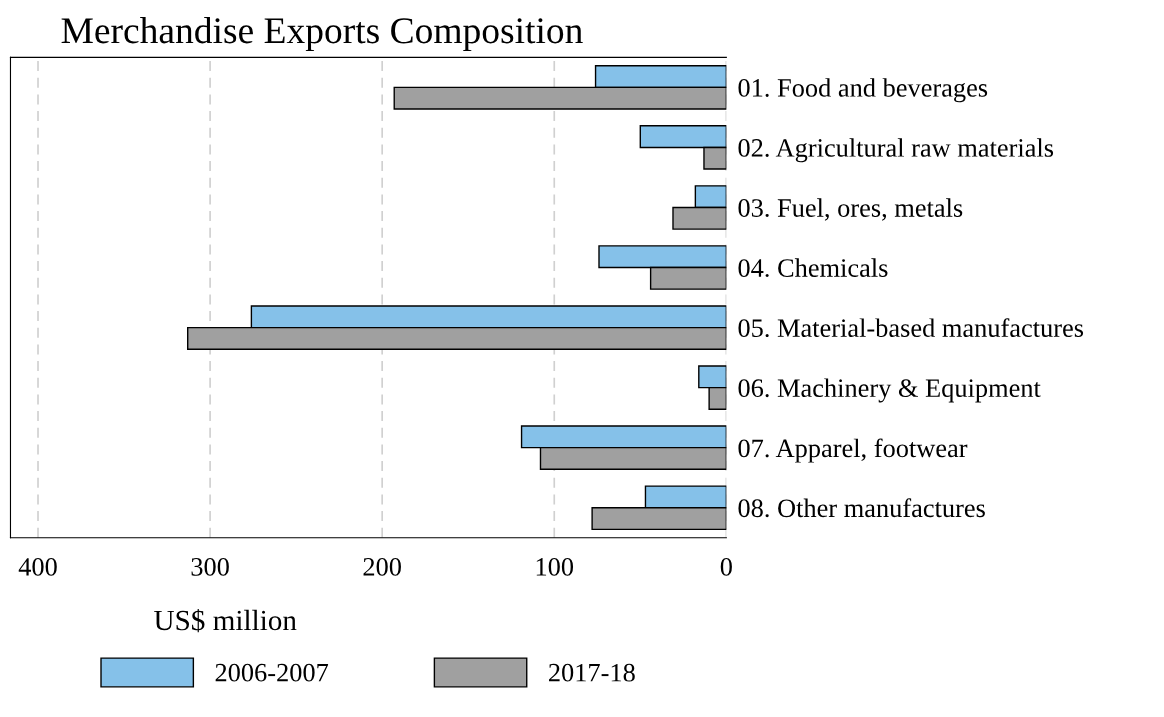 This screenshot has height=717, width=1164. What do you see at coordinates (813, 268) in the screenshot?
I see `y-tick-label: 04. Chemicals` at bounding box center [813, 268].